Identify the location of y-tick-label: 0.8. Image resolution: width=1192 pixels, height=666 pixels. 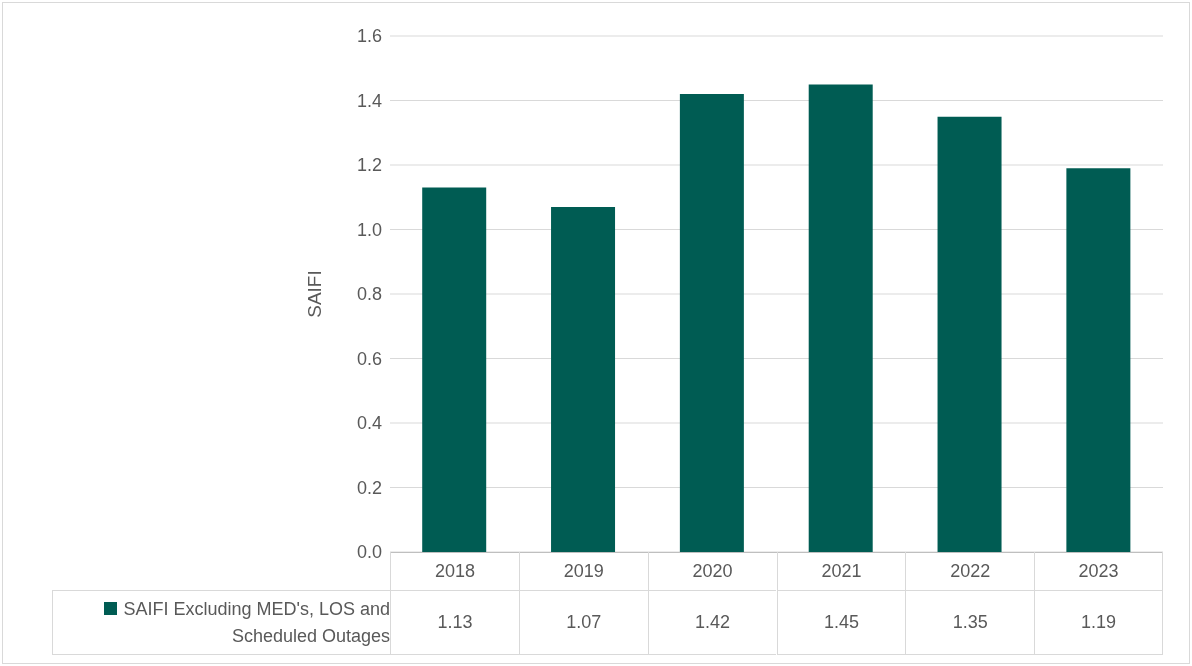
(369, 294).